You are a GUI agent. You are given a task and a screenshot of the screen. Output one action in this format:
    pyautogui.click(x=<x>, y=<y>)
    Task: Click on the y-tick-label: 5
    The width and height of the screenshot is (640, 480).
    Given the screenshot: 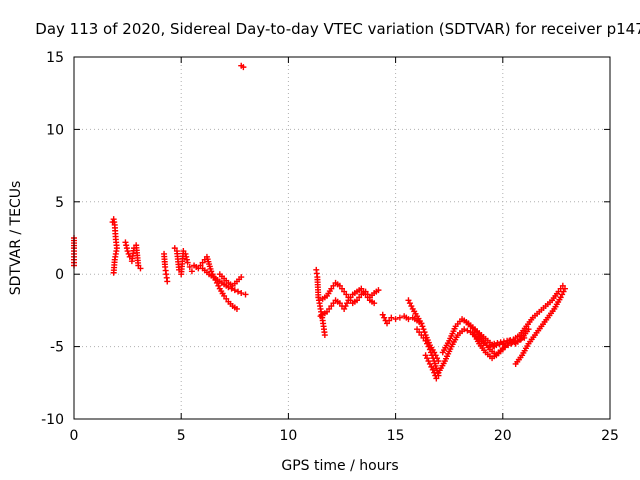 What is the action you would take?
    pyautogui.click(x=59, y=203)
    